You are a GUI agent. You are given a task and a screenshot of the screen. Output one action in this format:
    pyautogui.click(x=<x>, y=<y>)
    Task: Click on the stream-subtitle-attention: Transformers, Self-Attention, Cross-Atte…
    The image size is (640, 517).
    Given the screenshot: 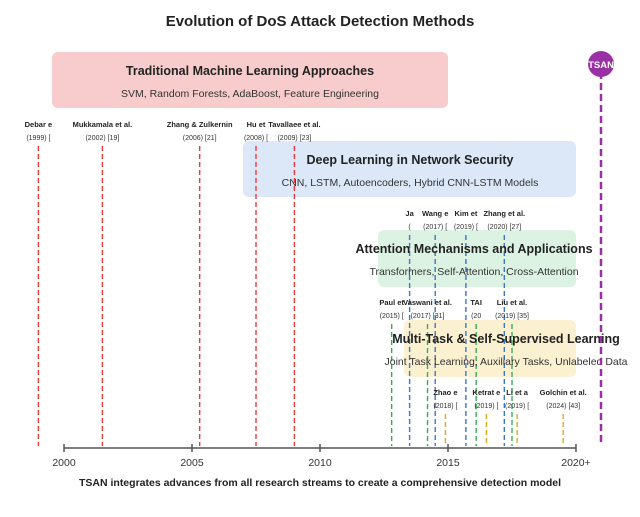 What is the action you would take?
    pyautogui.click(x=473, y=272)
    